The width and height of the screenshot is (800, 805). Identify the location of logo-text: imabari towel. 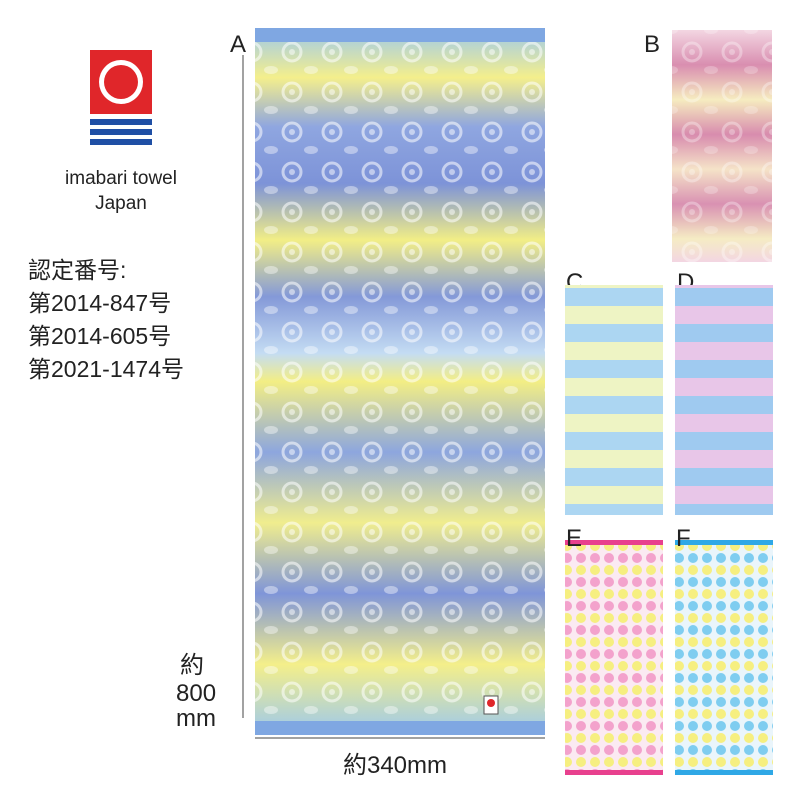
(121, 178).